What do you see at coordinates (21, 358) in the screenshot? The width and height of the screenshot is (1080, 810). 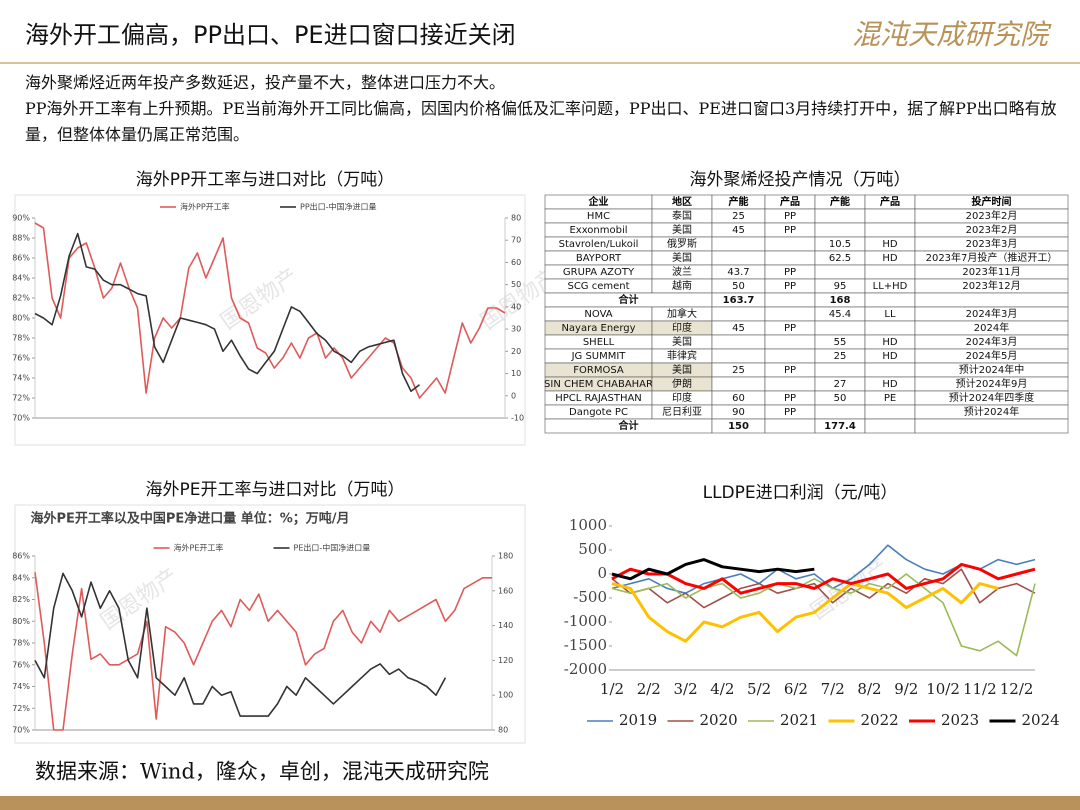 I see `y-tick-label: 76%` at bounding box center [21, 358].